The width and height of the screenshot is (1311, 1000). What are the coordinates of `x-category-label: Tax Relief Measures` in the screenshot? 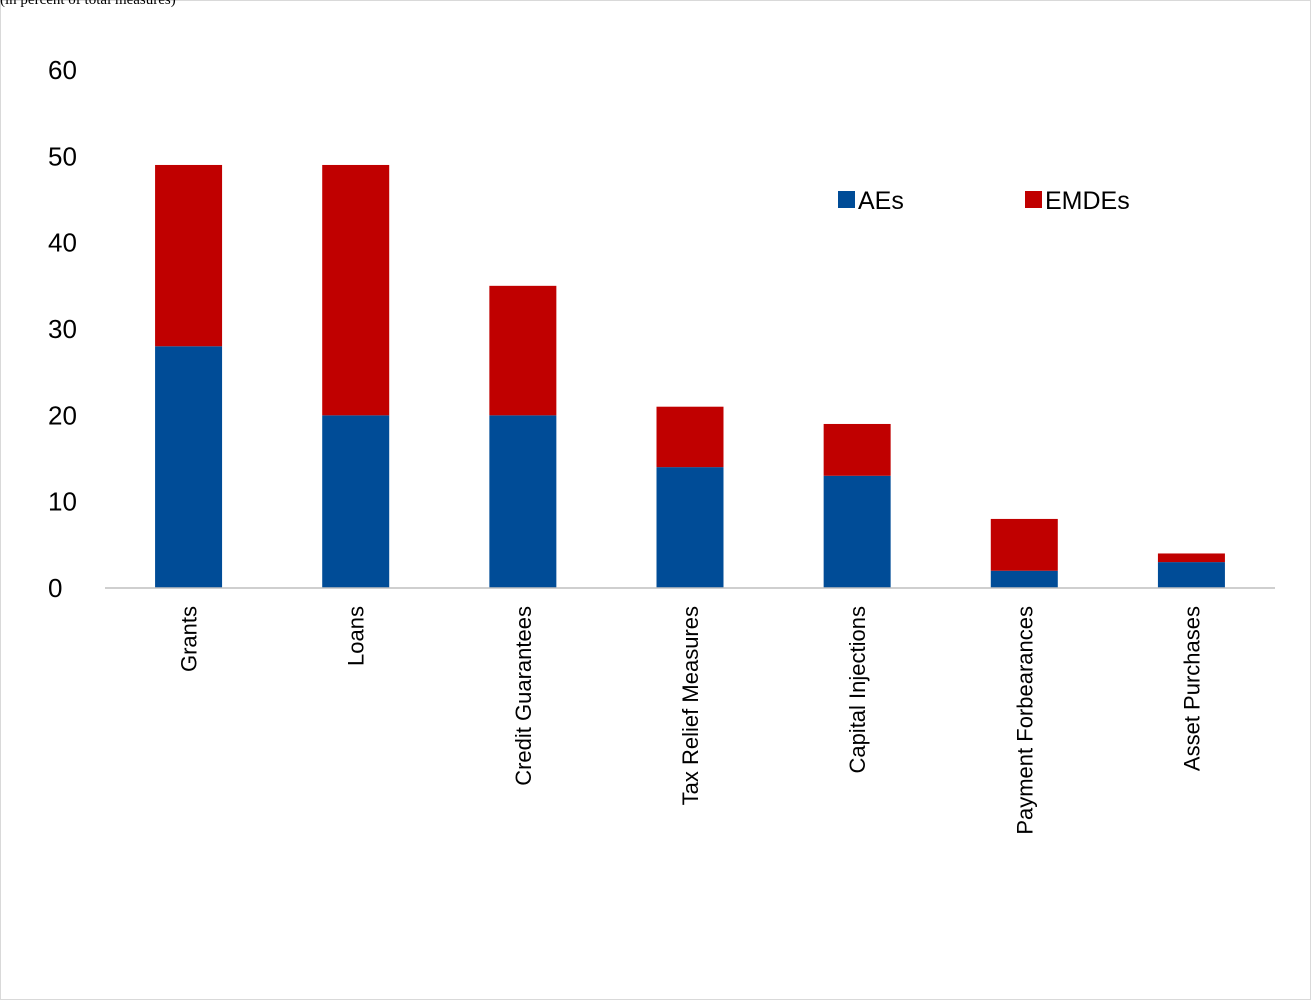 It's located at (690, 705).